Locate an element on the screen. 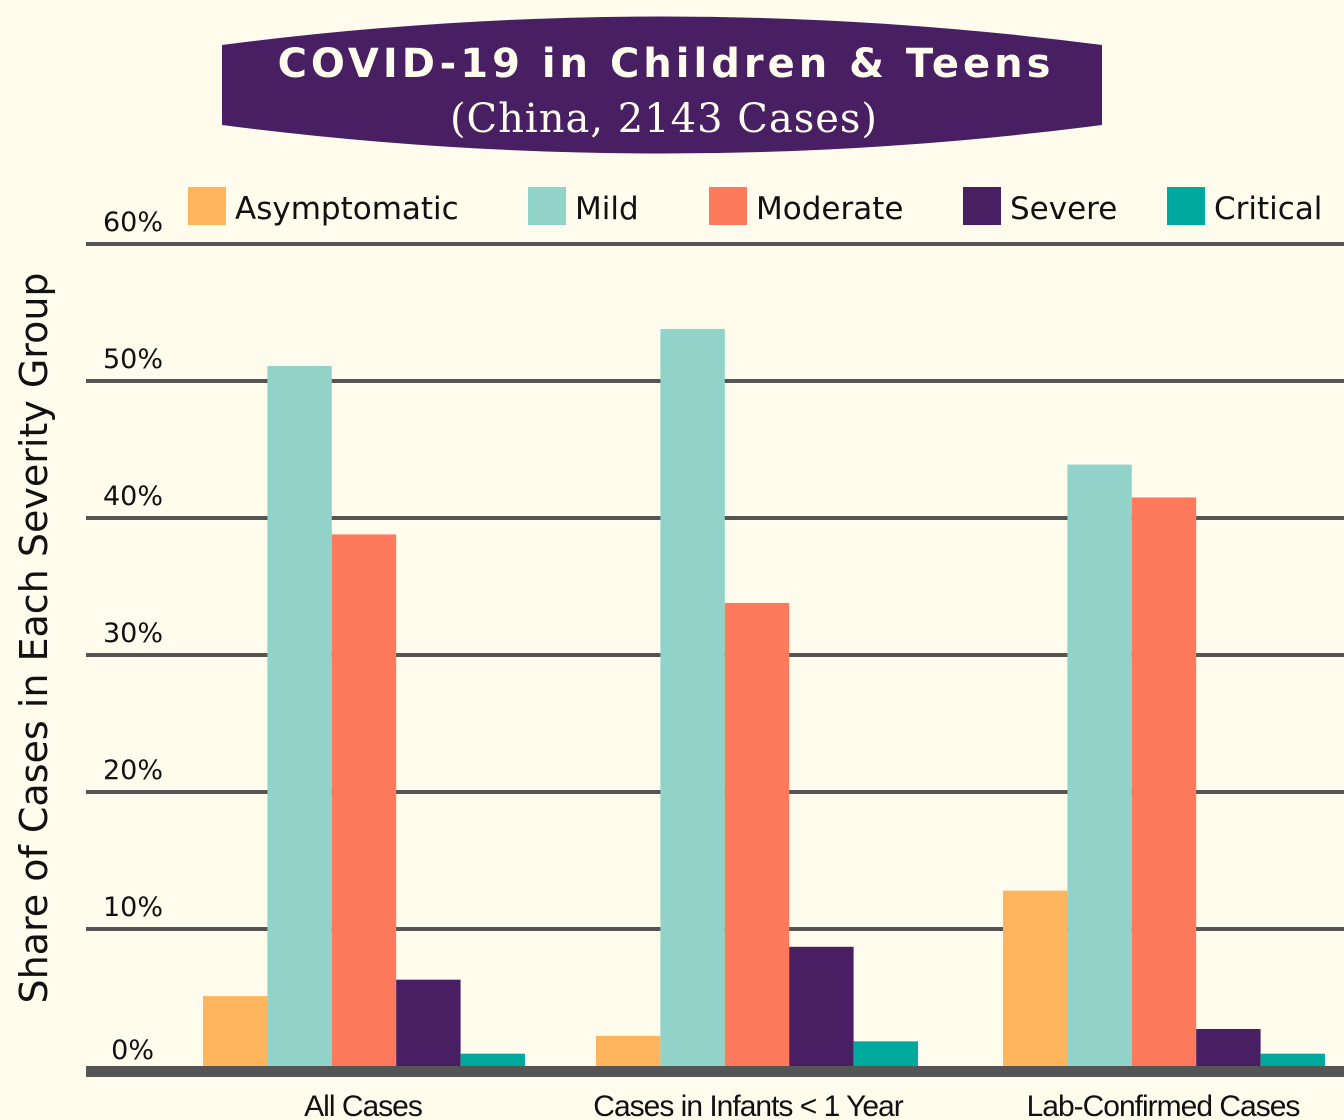  legend-item-severe: Severe is located at coordinates (1040, 207).